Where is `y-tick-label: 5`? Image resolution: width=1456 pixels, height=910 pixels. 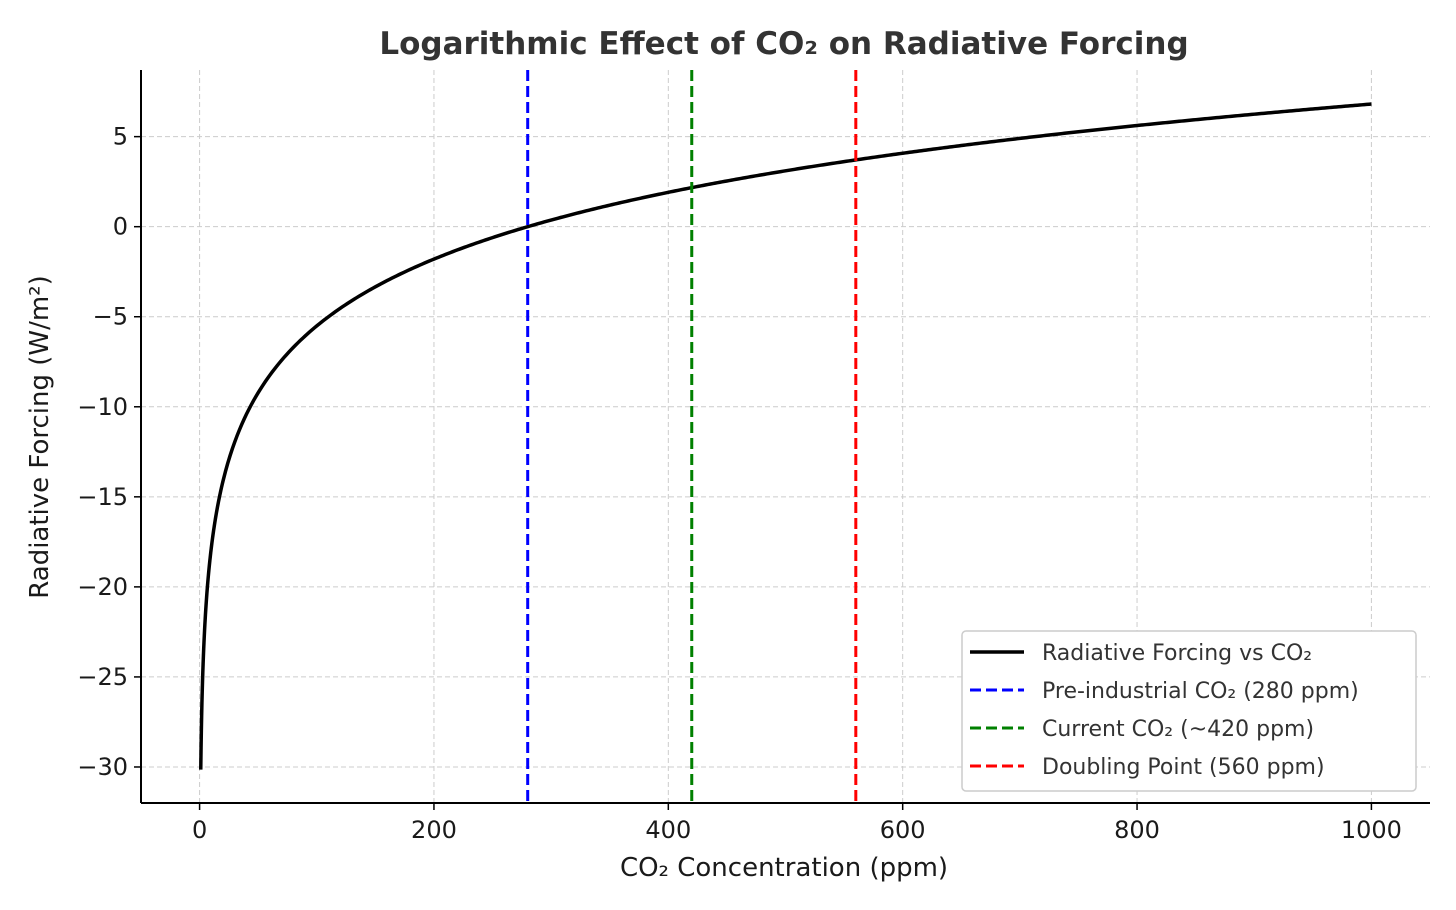
y-tick-label: 5 is located at coordinates (120, 137).